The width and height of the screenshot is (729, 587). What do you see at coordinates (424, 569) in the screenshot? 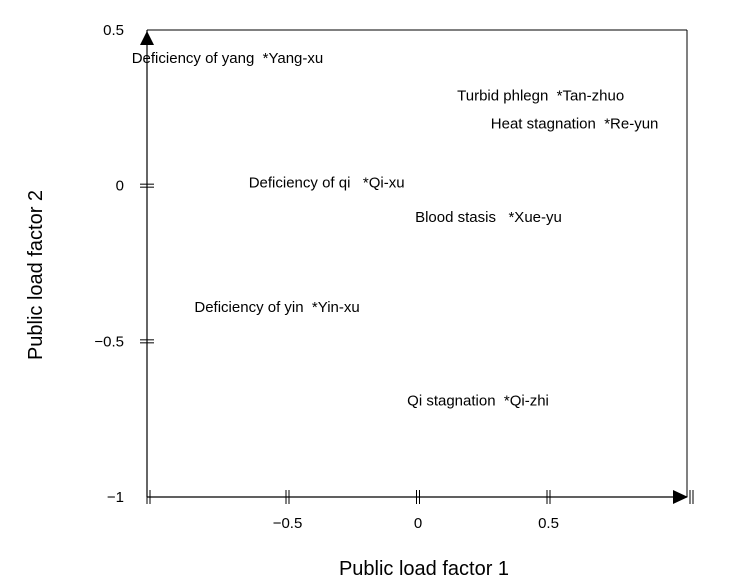
I see `x-axis-title: Public load factor 1` at bounding box center [424, 569].